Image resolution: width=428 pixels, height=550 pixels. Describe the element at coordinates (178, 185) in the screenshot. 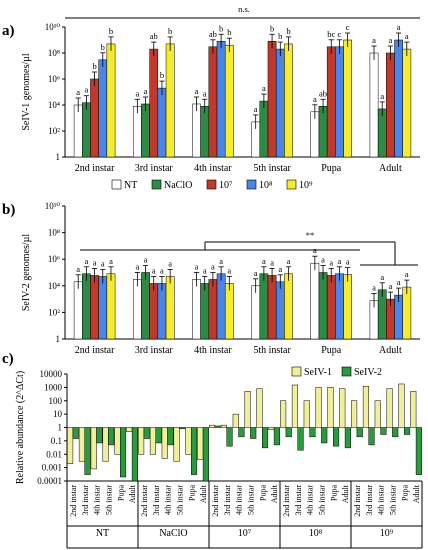

I see `legend-label: NaClO` at that location.